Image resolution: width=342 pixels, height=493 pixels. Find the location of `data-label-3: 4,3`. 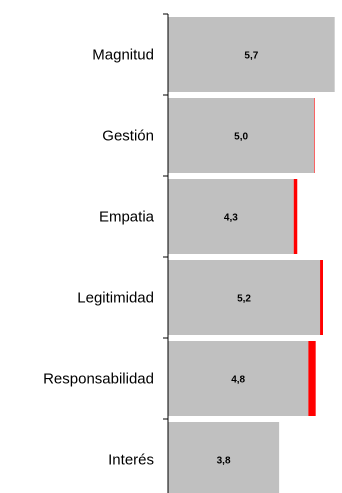

data-label-3: 4,3 is located at coordinates (231, 218).